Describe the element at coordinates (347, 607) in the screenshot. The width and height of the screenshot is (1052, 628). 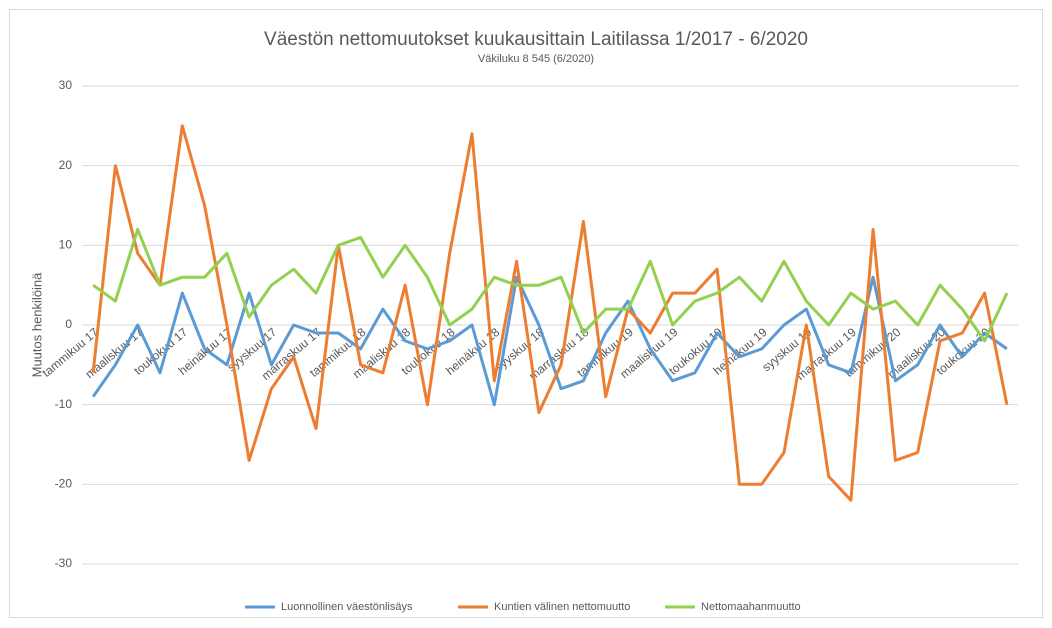
I see `legend-label: Luonnollinen väestönlisäys` at that location.